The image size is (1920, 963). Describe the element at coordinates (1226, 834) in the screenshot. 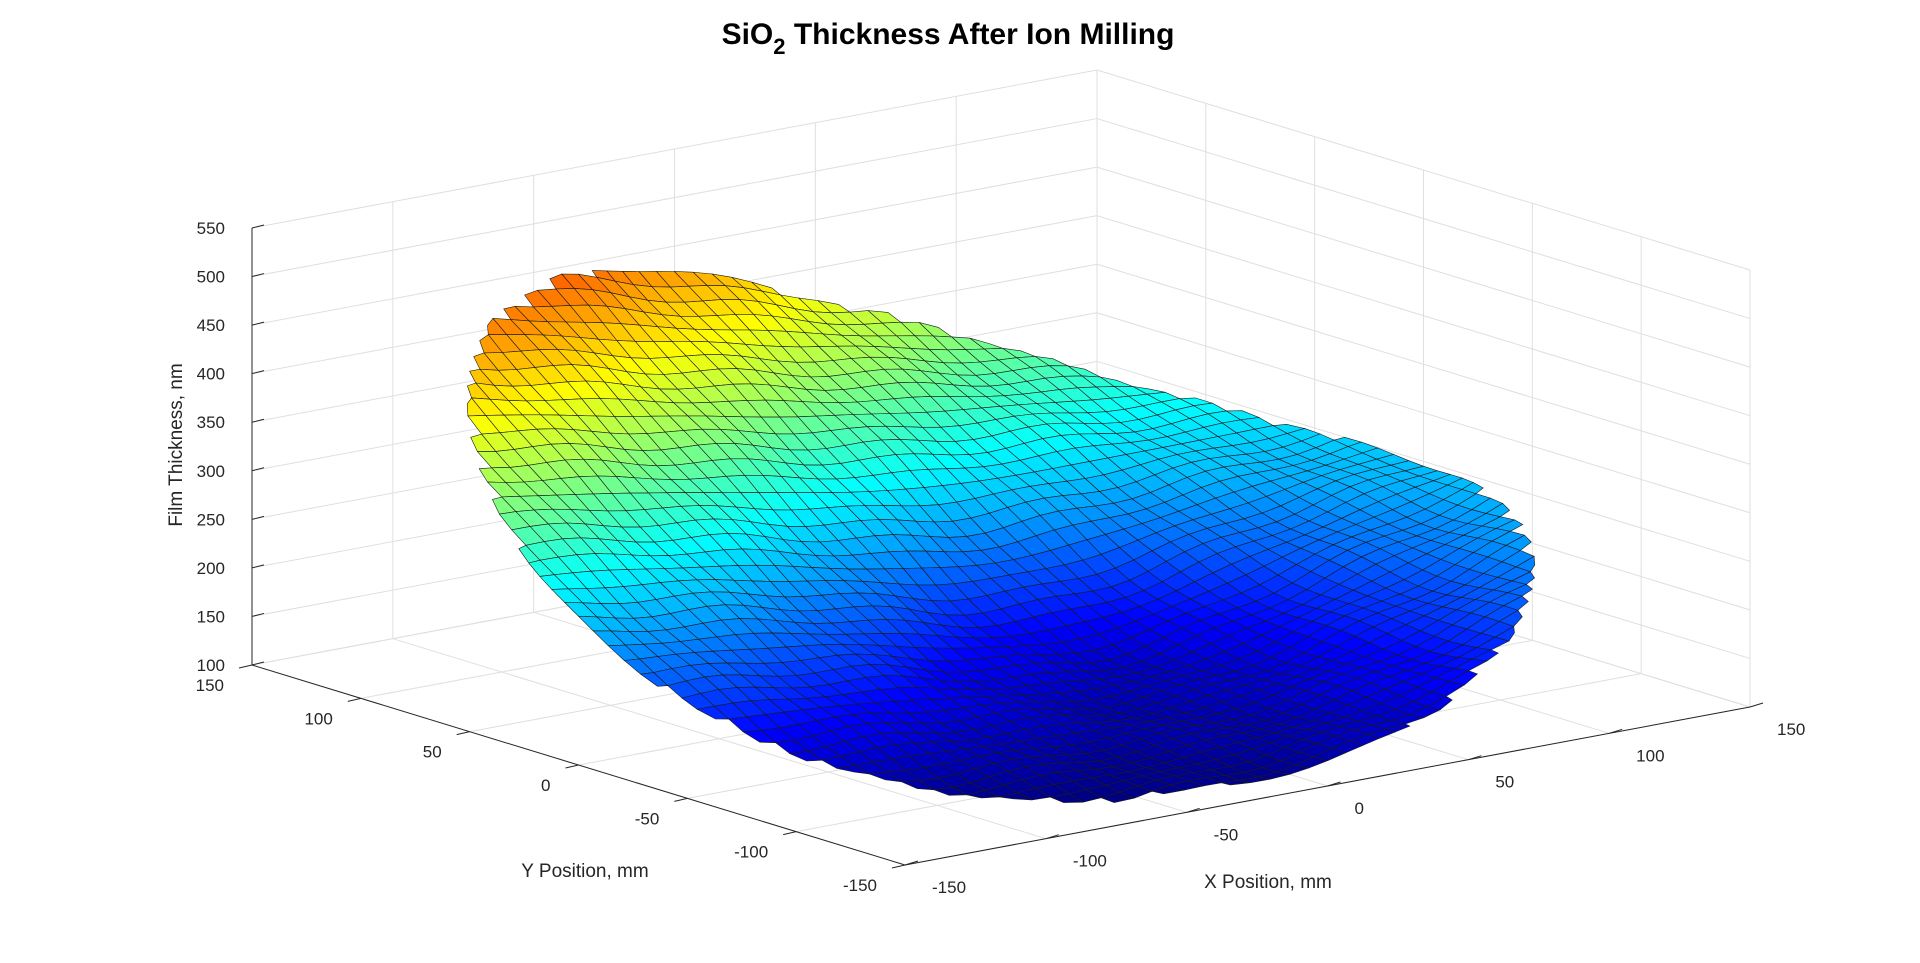

I see `x-tick-label: -50` at that location.